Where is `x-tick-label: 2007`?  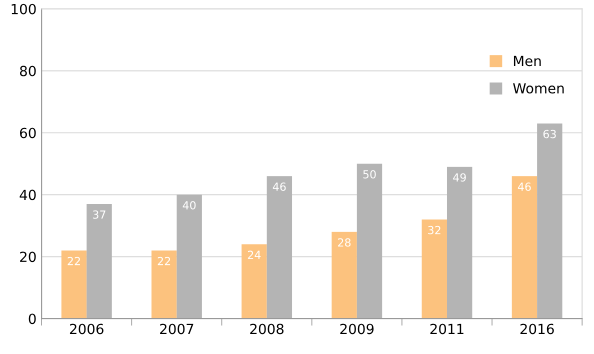 x-tick-label: 2007 is located at coordinates (177, 329).